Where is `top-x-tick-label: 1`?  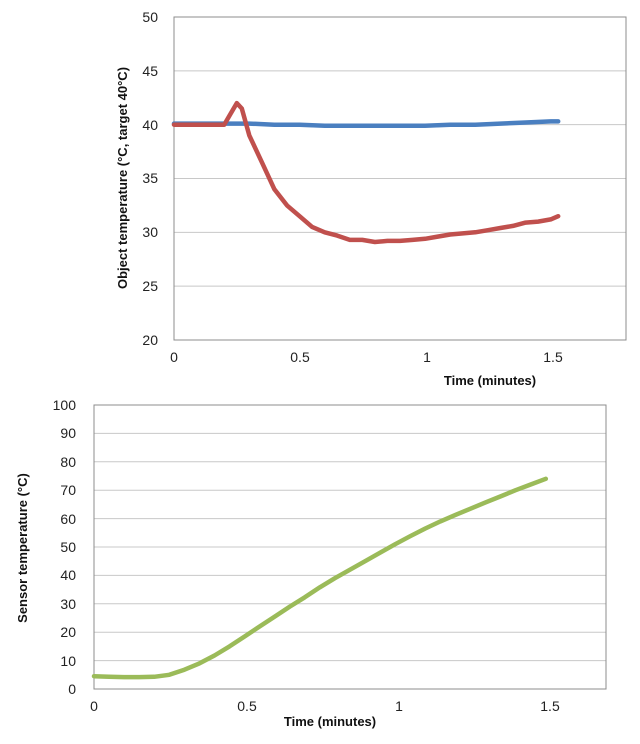
top-x-tick-label: 1 is located at coordinates (427, 357).